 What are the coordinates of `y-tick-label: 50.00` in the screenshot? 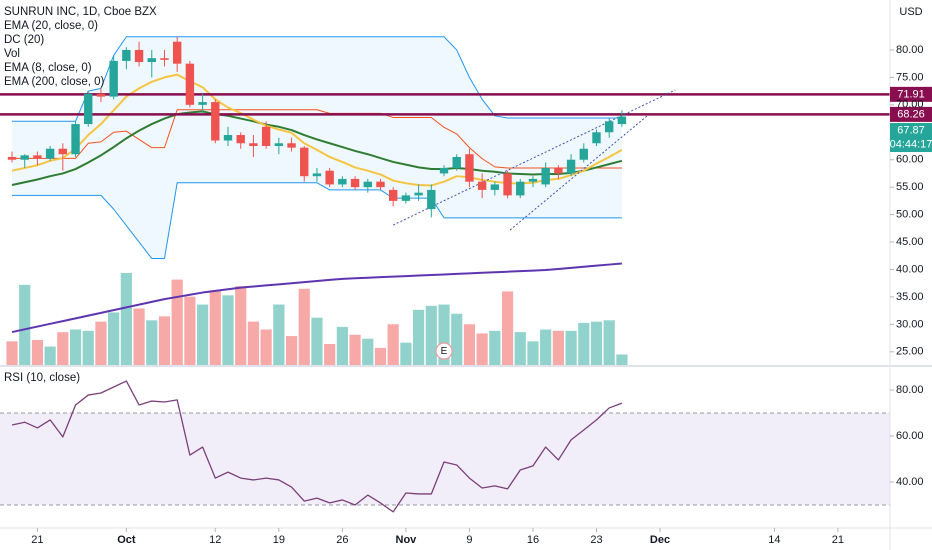 It's located at (910, 215).